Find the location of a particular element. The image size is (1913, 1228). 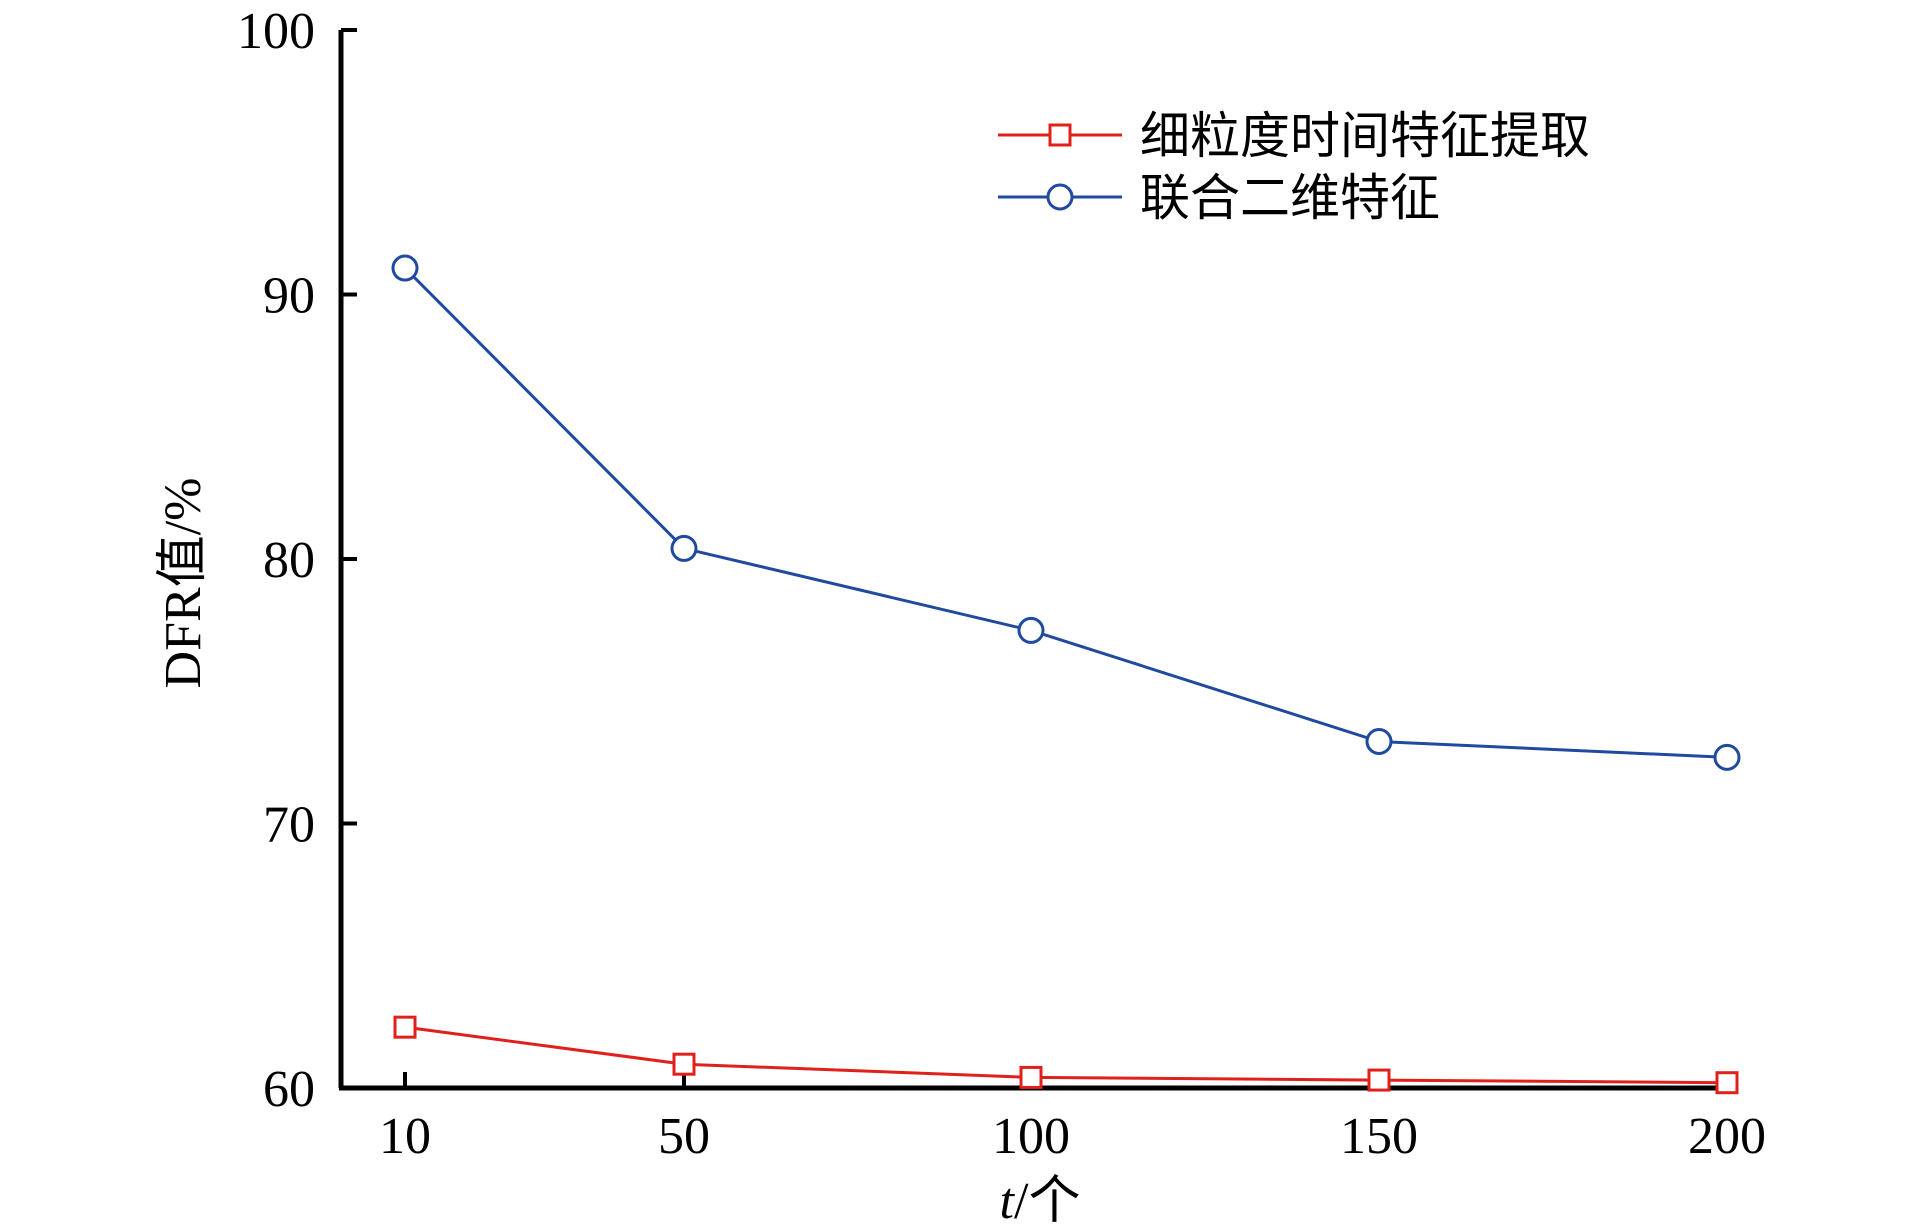

x-tick-label: 150 is located at coordinates (1379, 1136).